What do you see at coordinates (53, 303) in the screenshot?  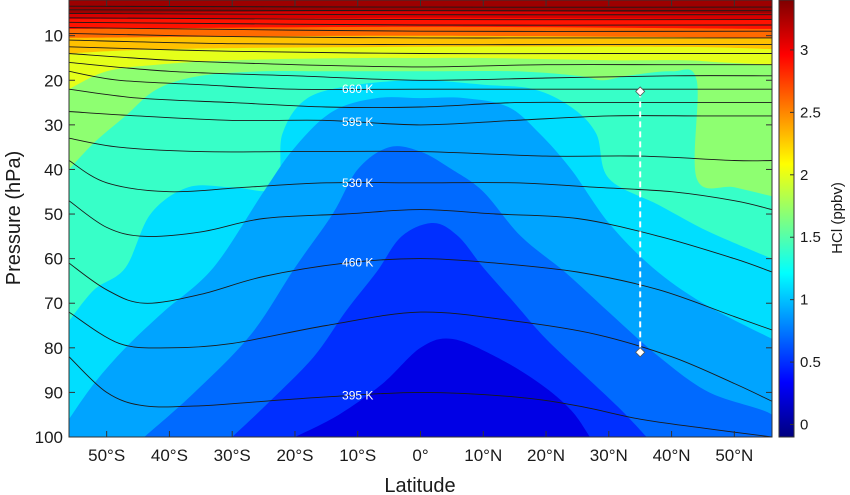 I see `y-tick-label: 70` at bounding box center [53, 303].